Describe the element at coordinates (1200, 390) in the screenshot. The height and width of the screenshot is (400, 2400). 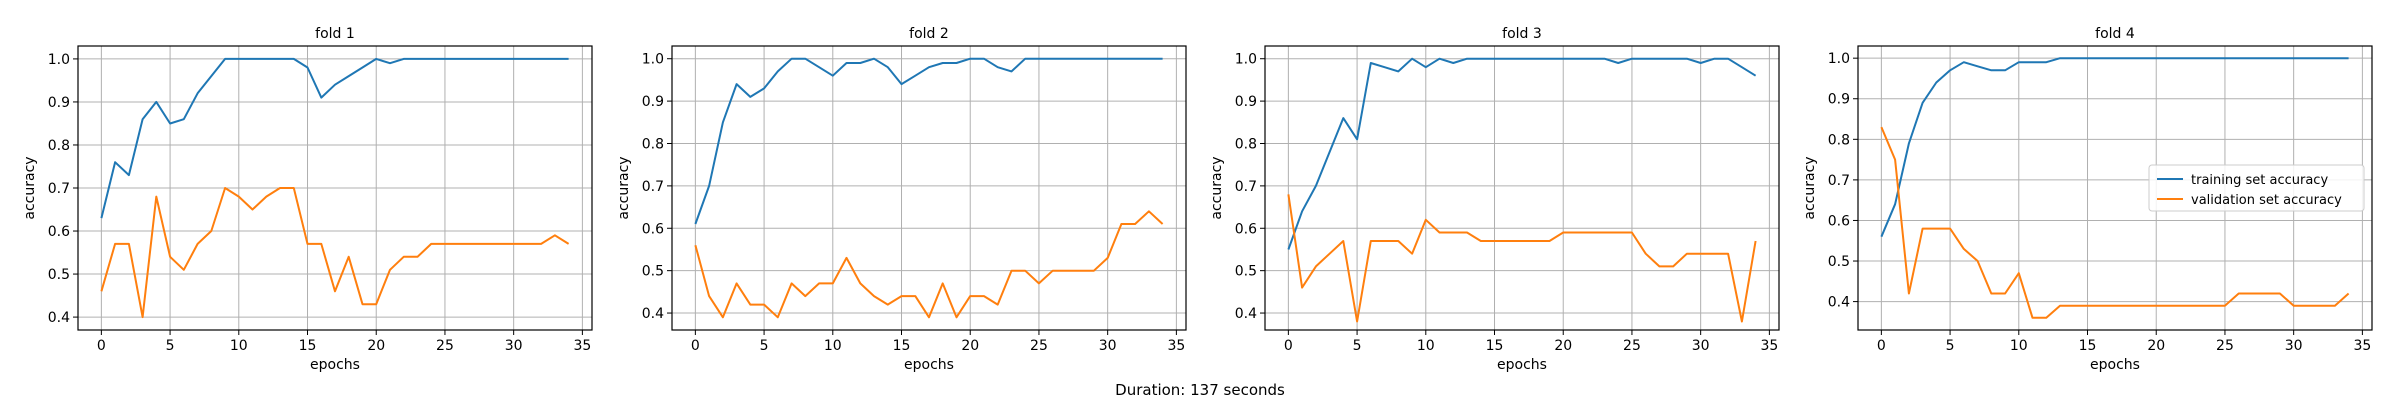
I see `duration-label: Duration: 137 seconds` at that location.